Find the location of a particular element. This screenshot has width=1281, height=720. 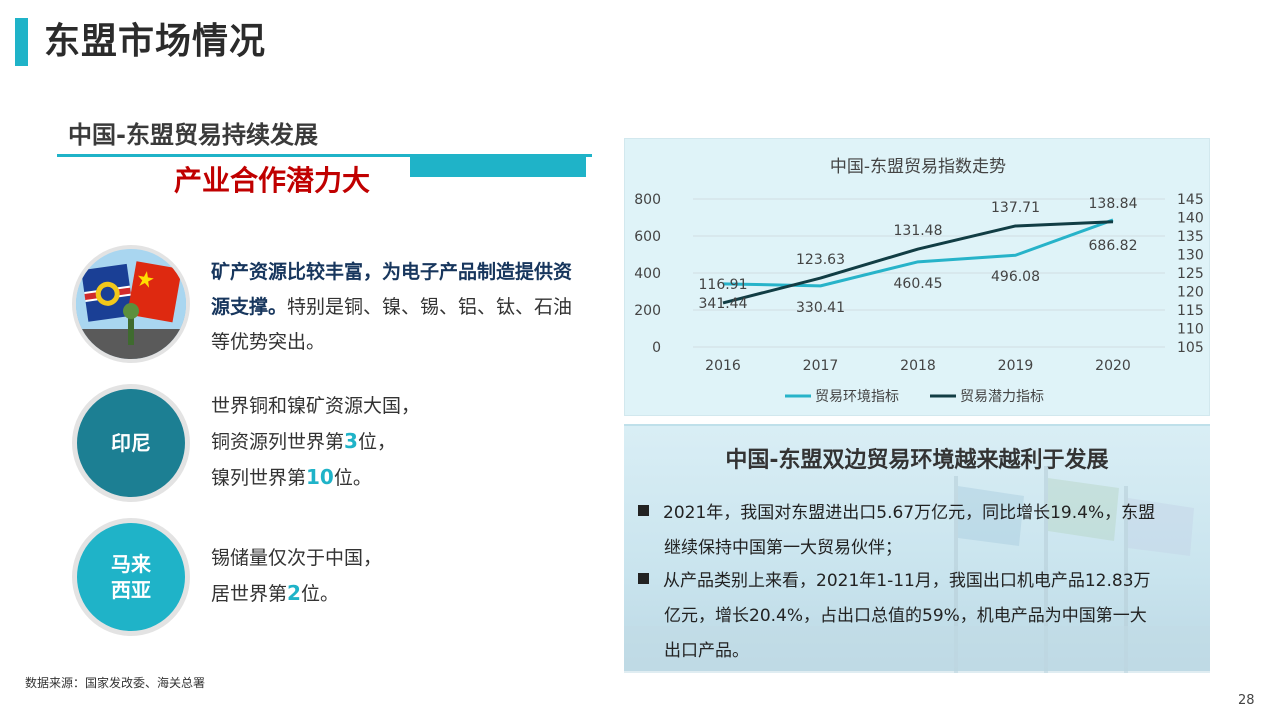

headline-accent-block is located at coordinates (498, 167).